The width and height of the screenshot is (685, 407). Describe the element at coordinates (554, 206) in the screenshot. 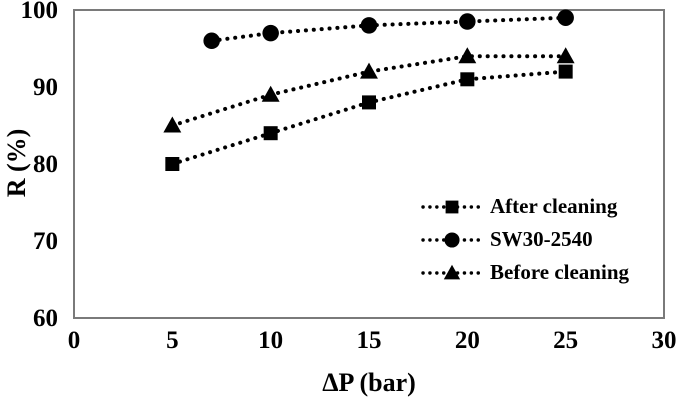

I see `legend-label: After cleaning` at that location.